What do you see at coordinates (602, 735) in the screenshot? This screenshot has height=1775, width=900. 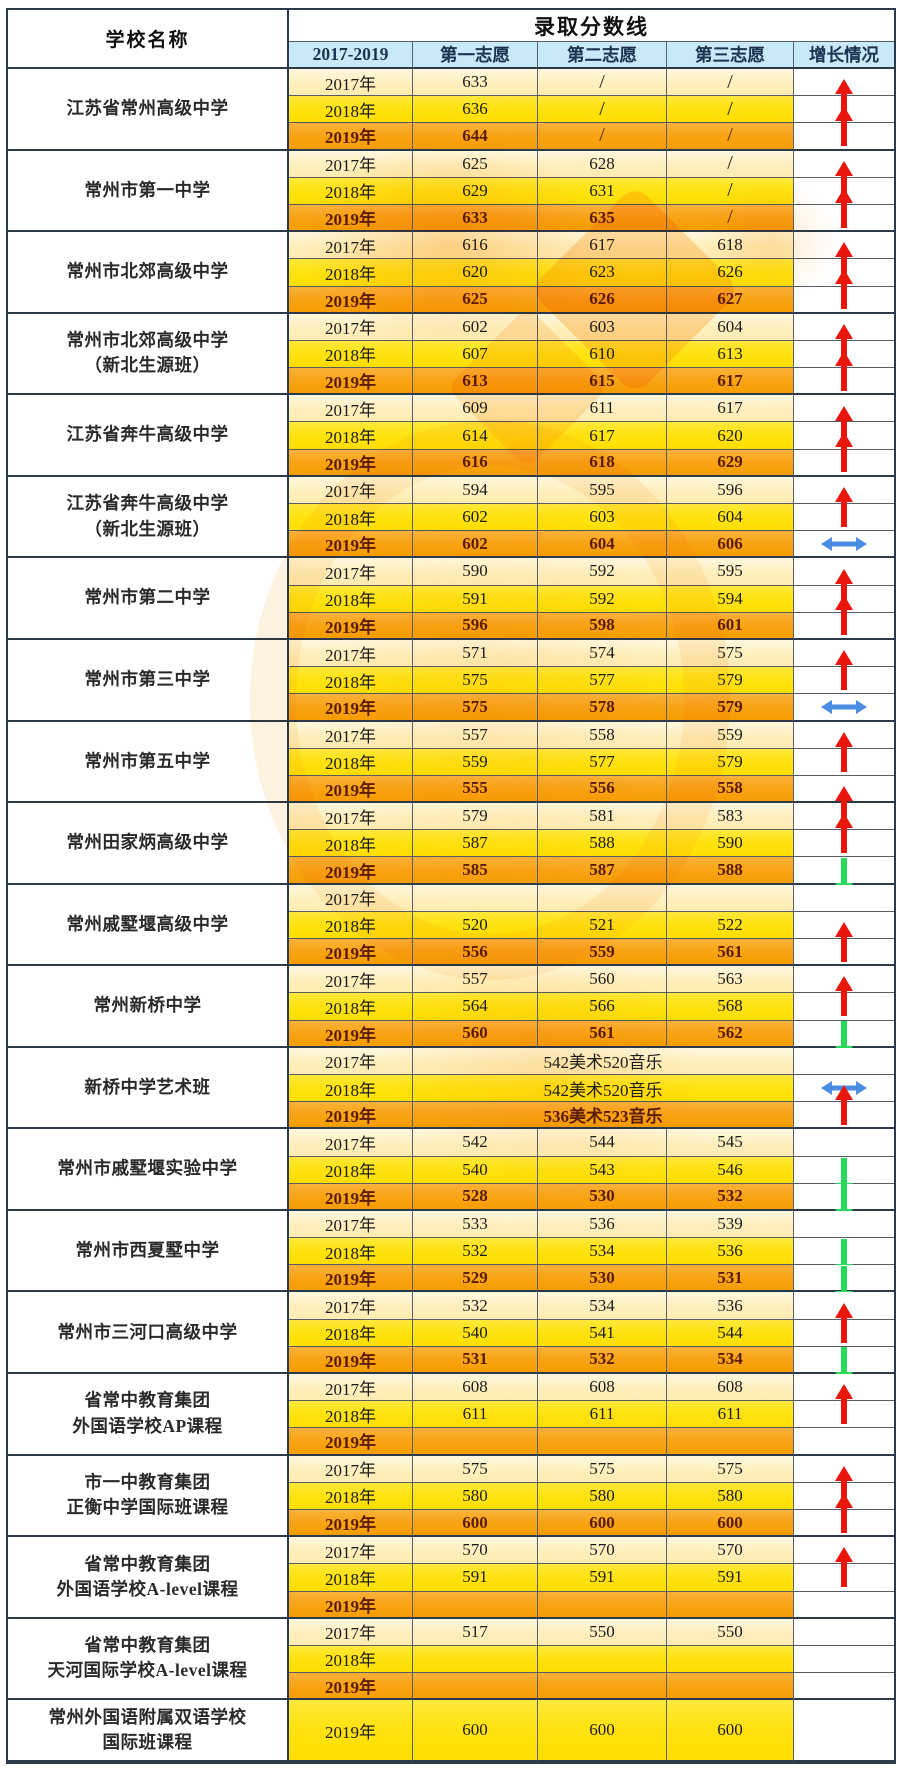 I see `score-cell: 558` at bounding box center [602, 735].